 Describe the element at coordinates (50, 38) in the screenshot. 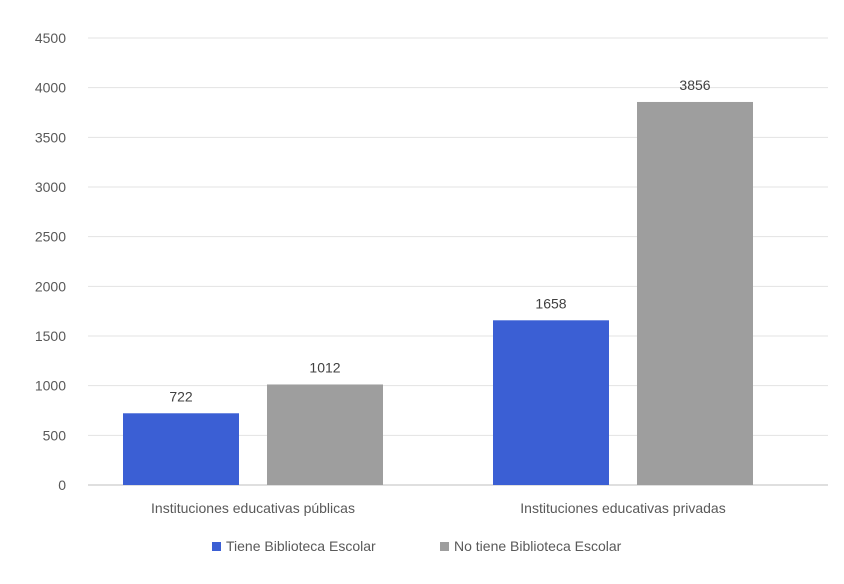

I see `y-tick-label: 4500` at that location.